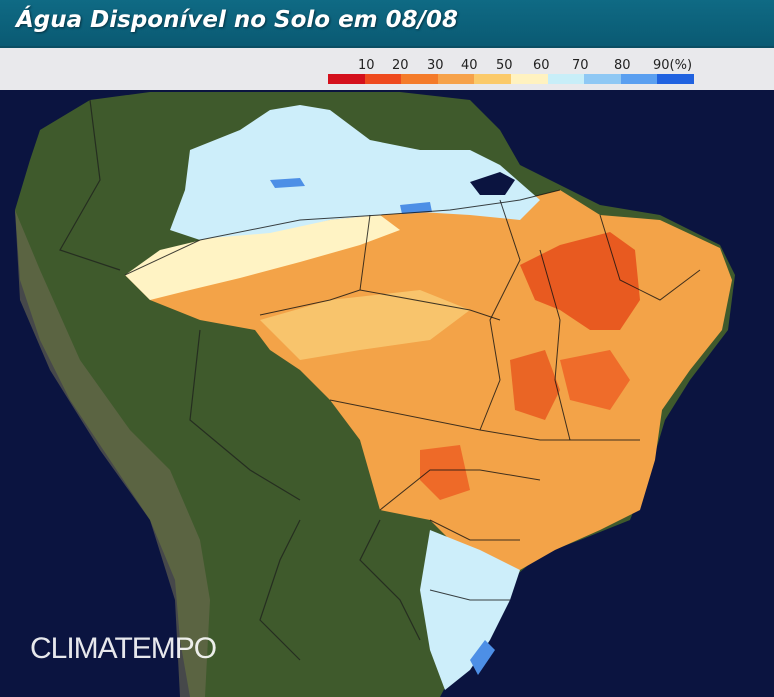 The height and width of the screenshot is (697, 774). I want to click on legend-color-scale, so click(511, 79).